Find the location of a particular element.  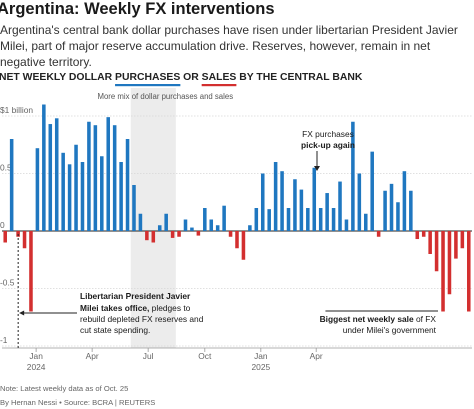

milei-note-rest: pledges to is located at coordinates (169, 308).